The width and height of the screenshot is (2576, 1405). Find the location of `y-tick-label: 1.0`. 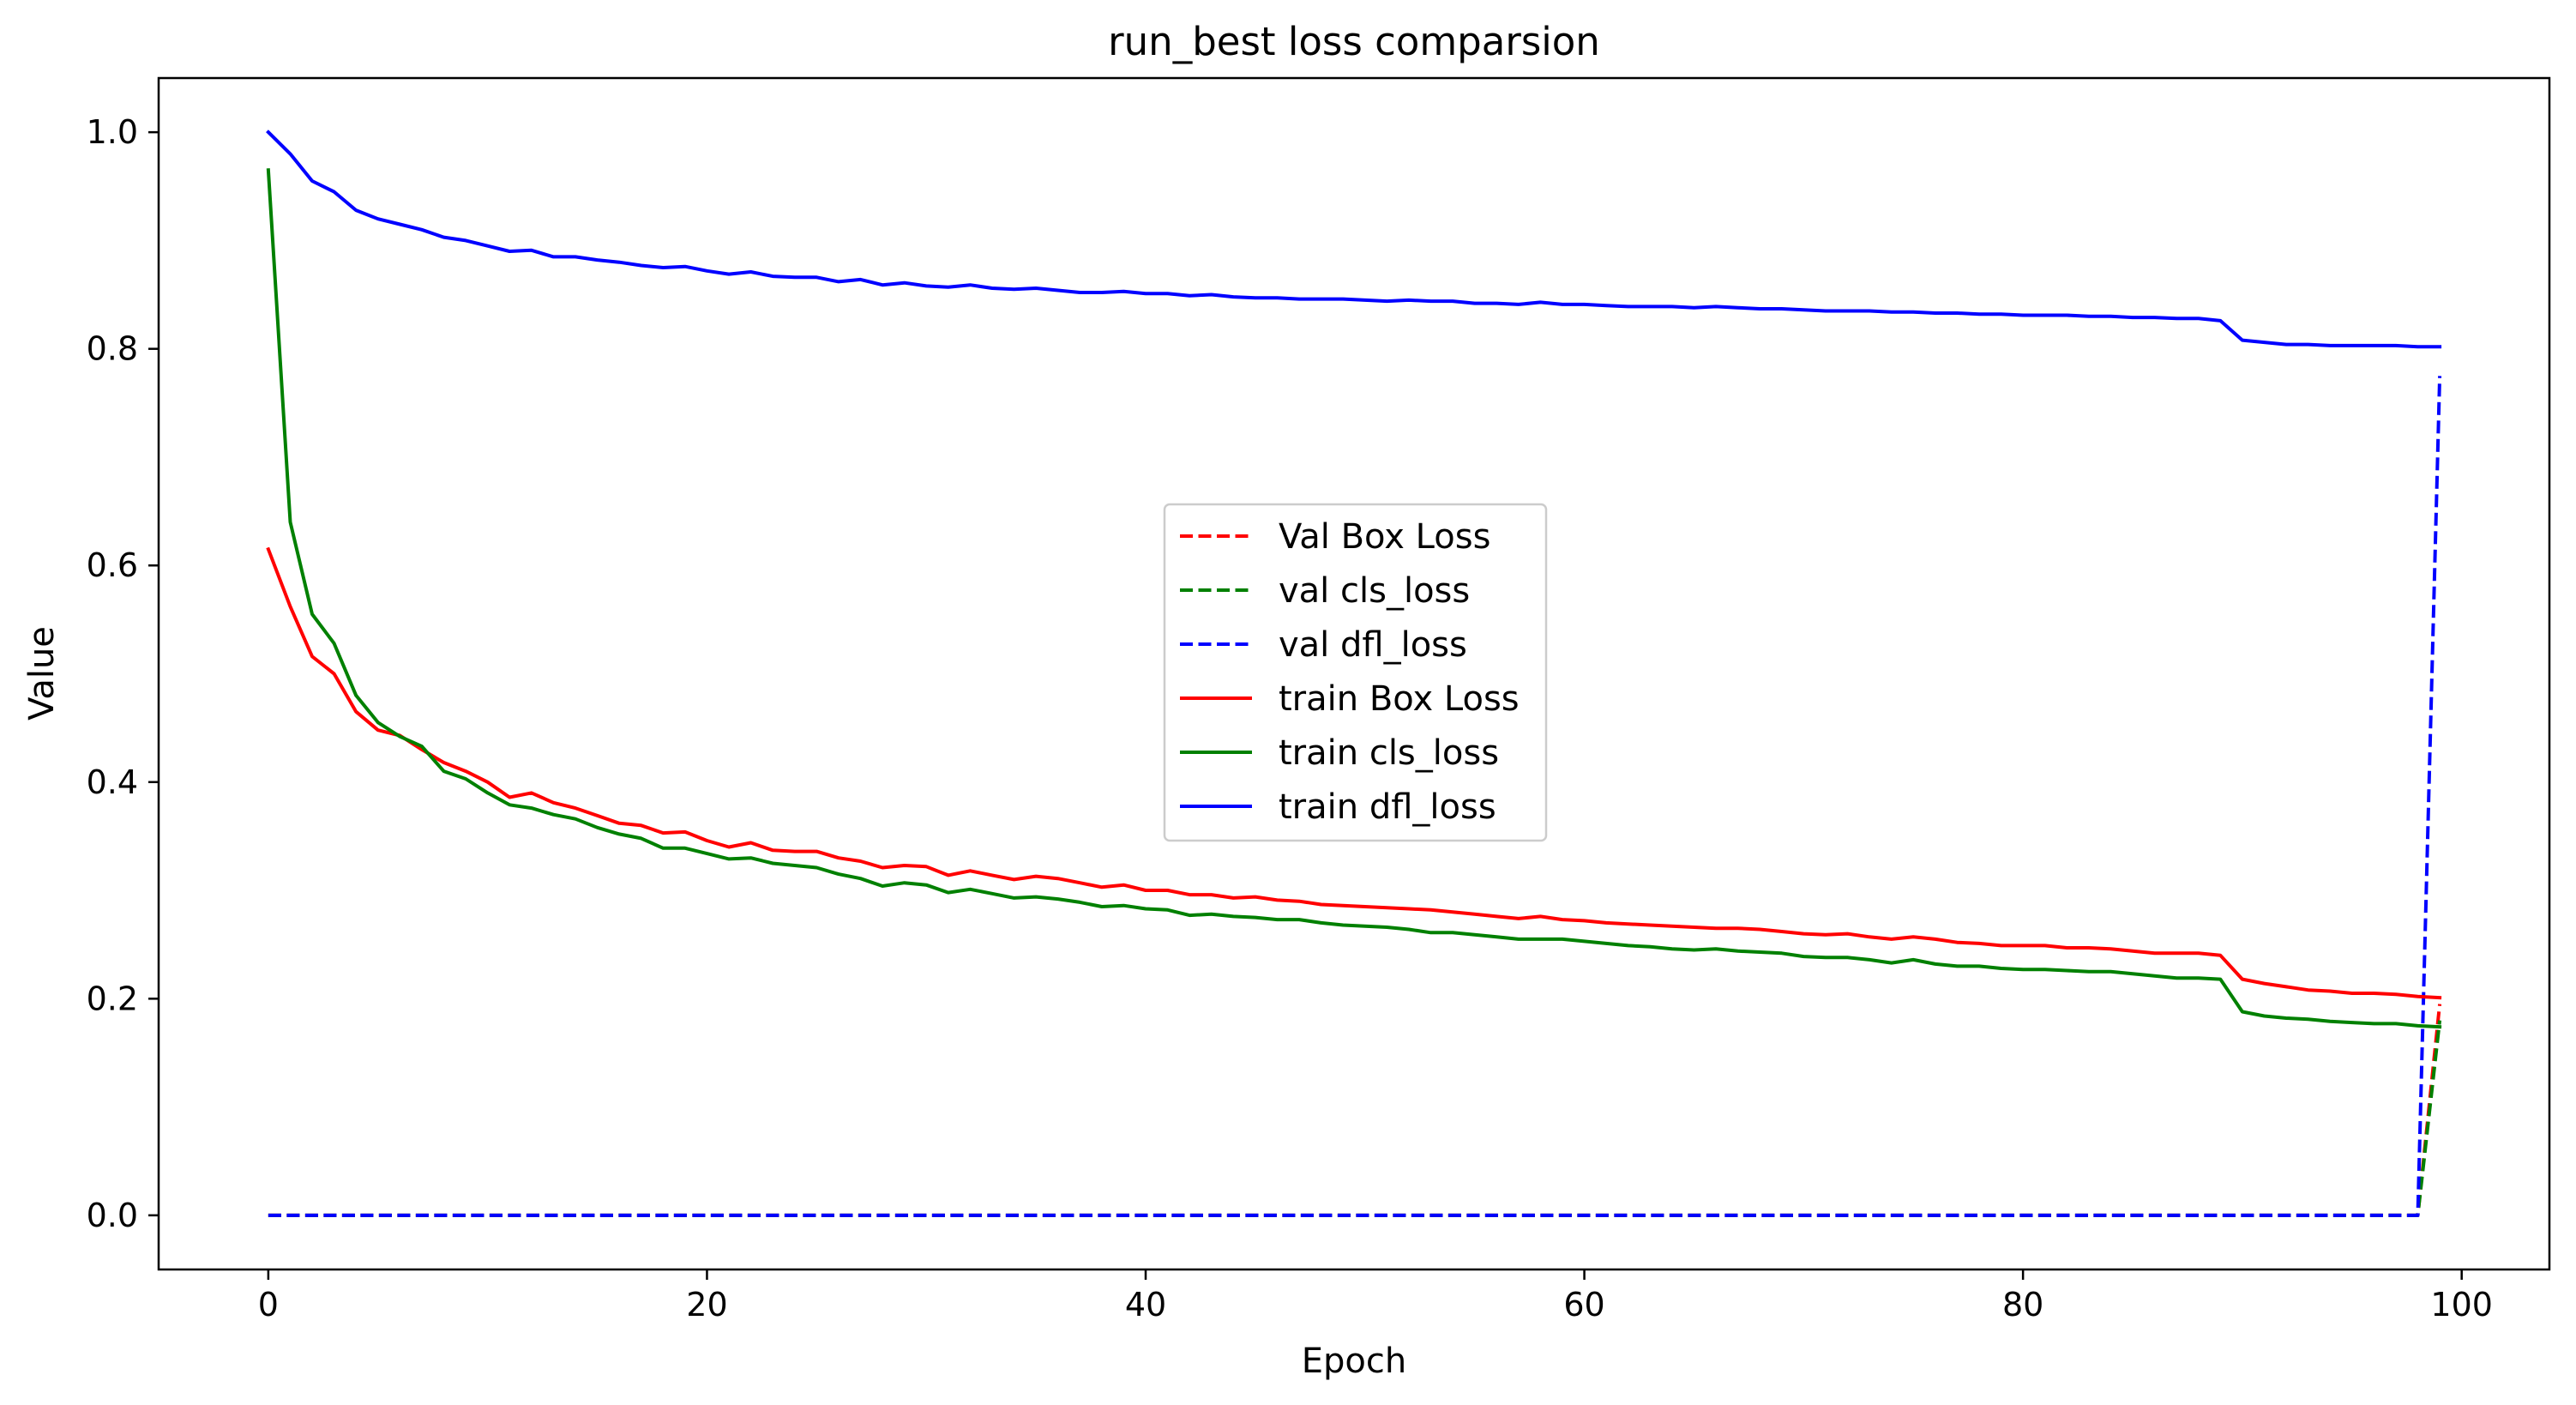

y-tick-label: 1.0 is located at coordinates (113, 132).